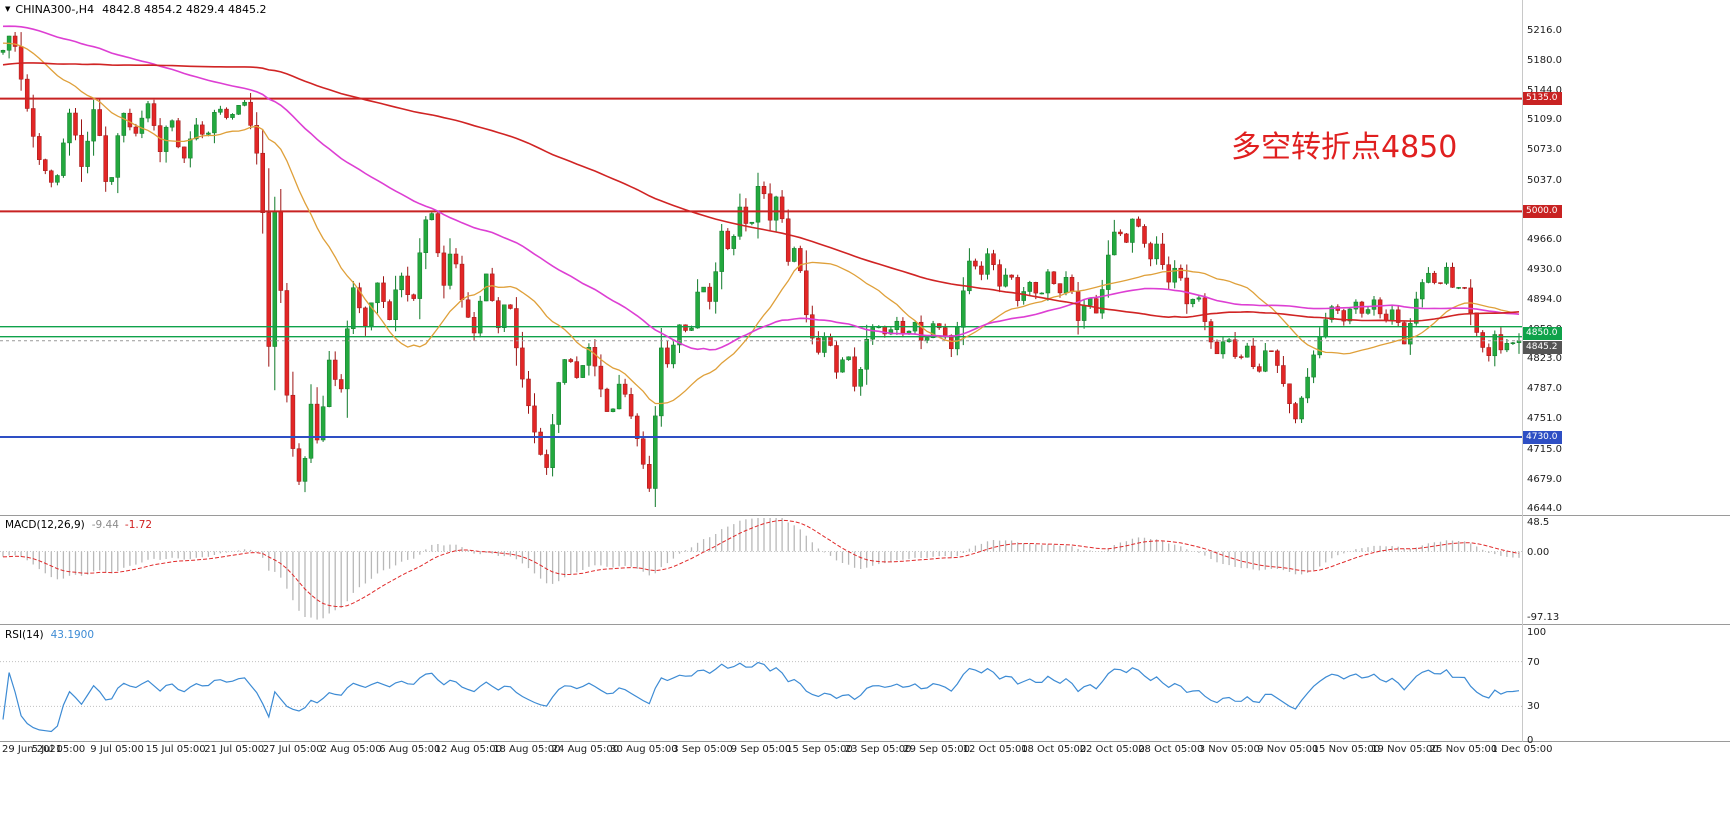 This screenshot has width=1730, height=838. I want to click on price-tag: 4850.0, so click(1542, 334).